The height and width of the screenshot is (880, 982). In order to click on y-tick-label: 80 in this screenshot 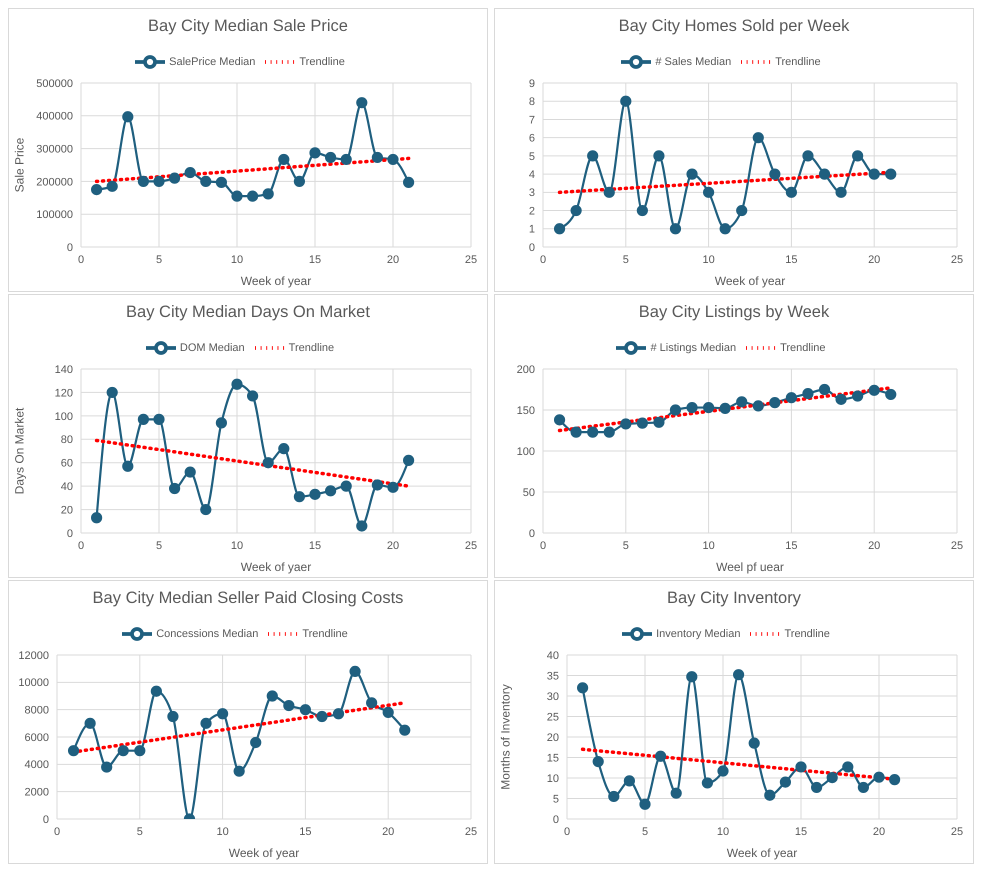, I will do `click(66, 440)`.